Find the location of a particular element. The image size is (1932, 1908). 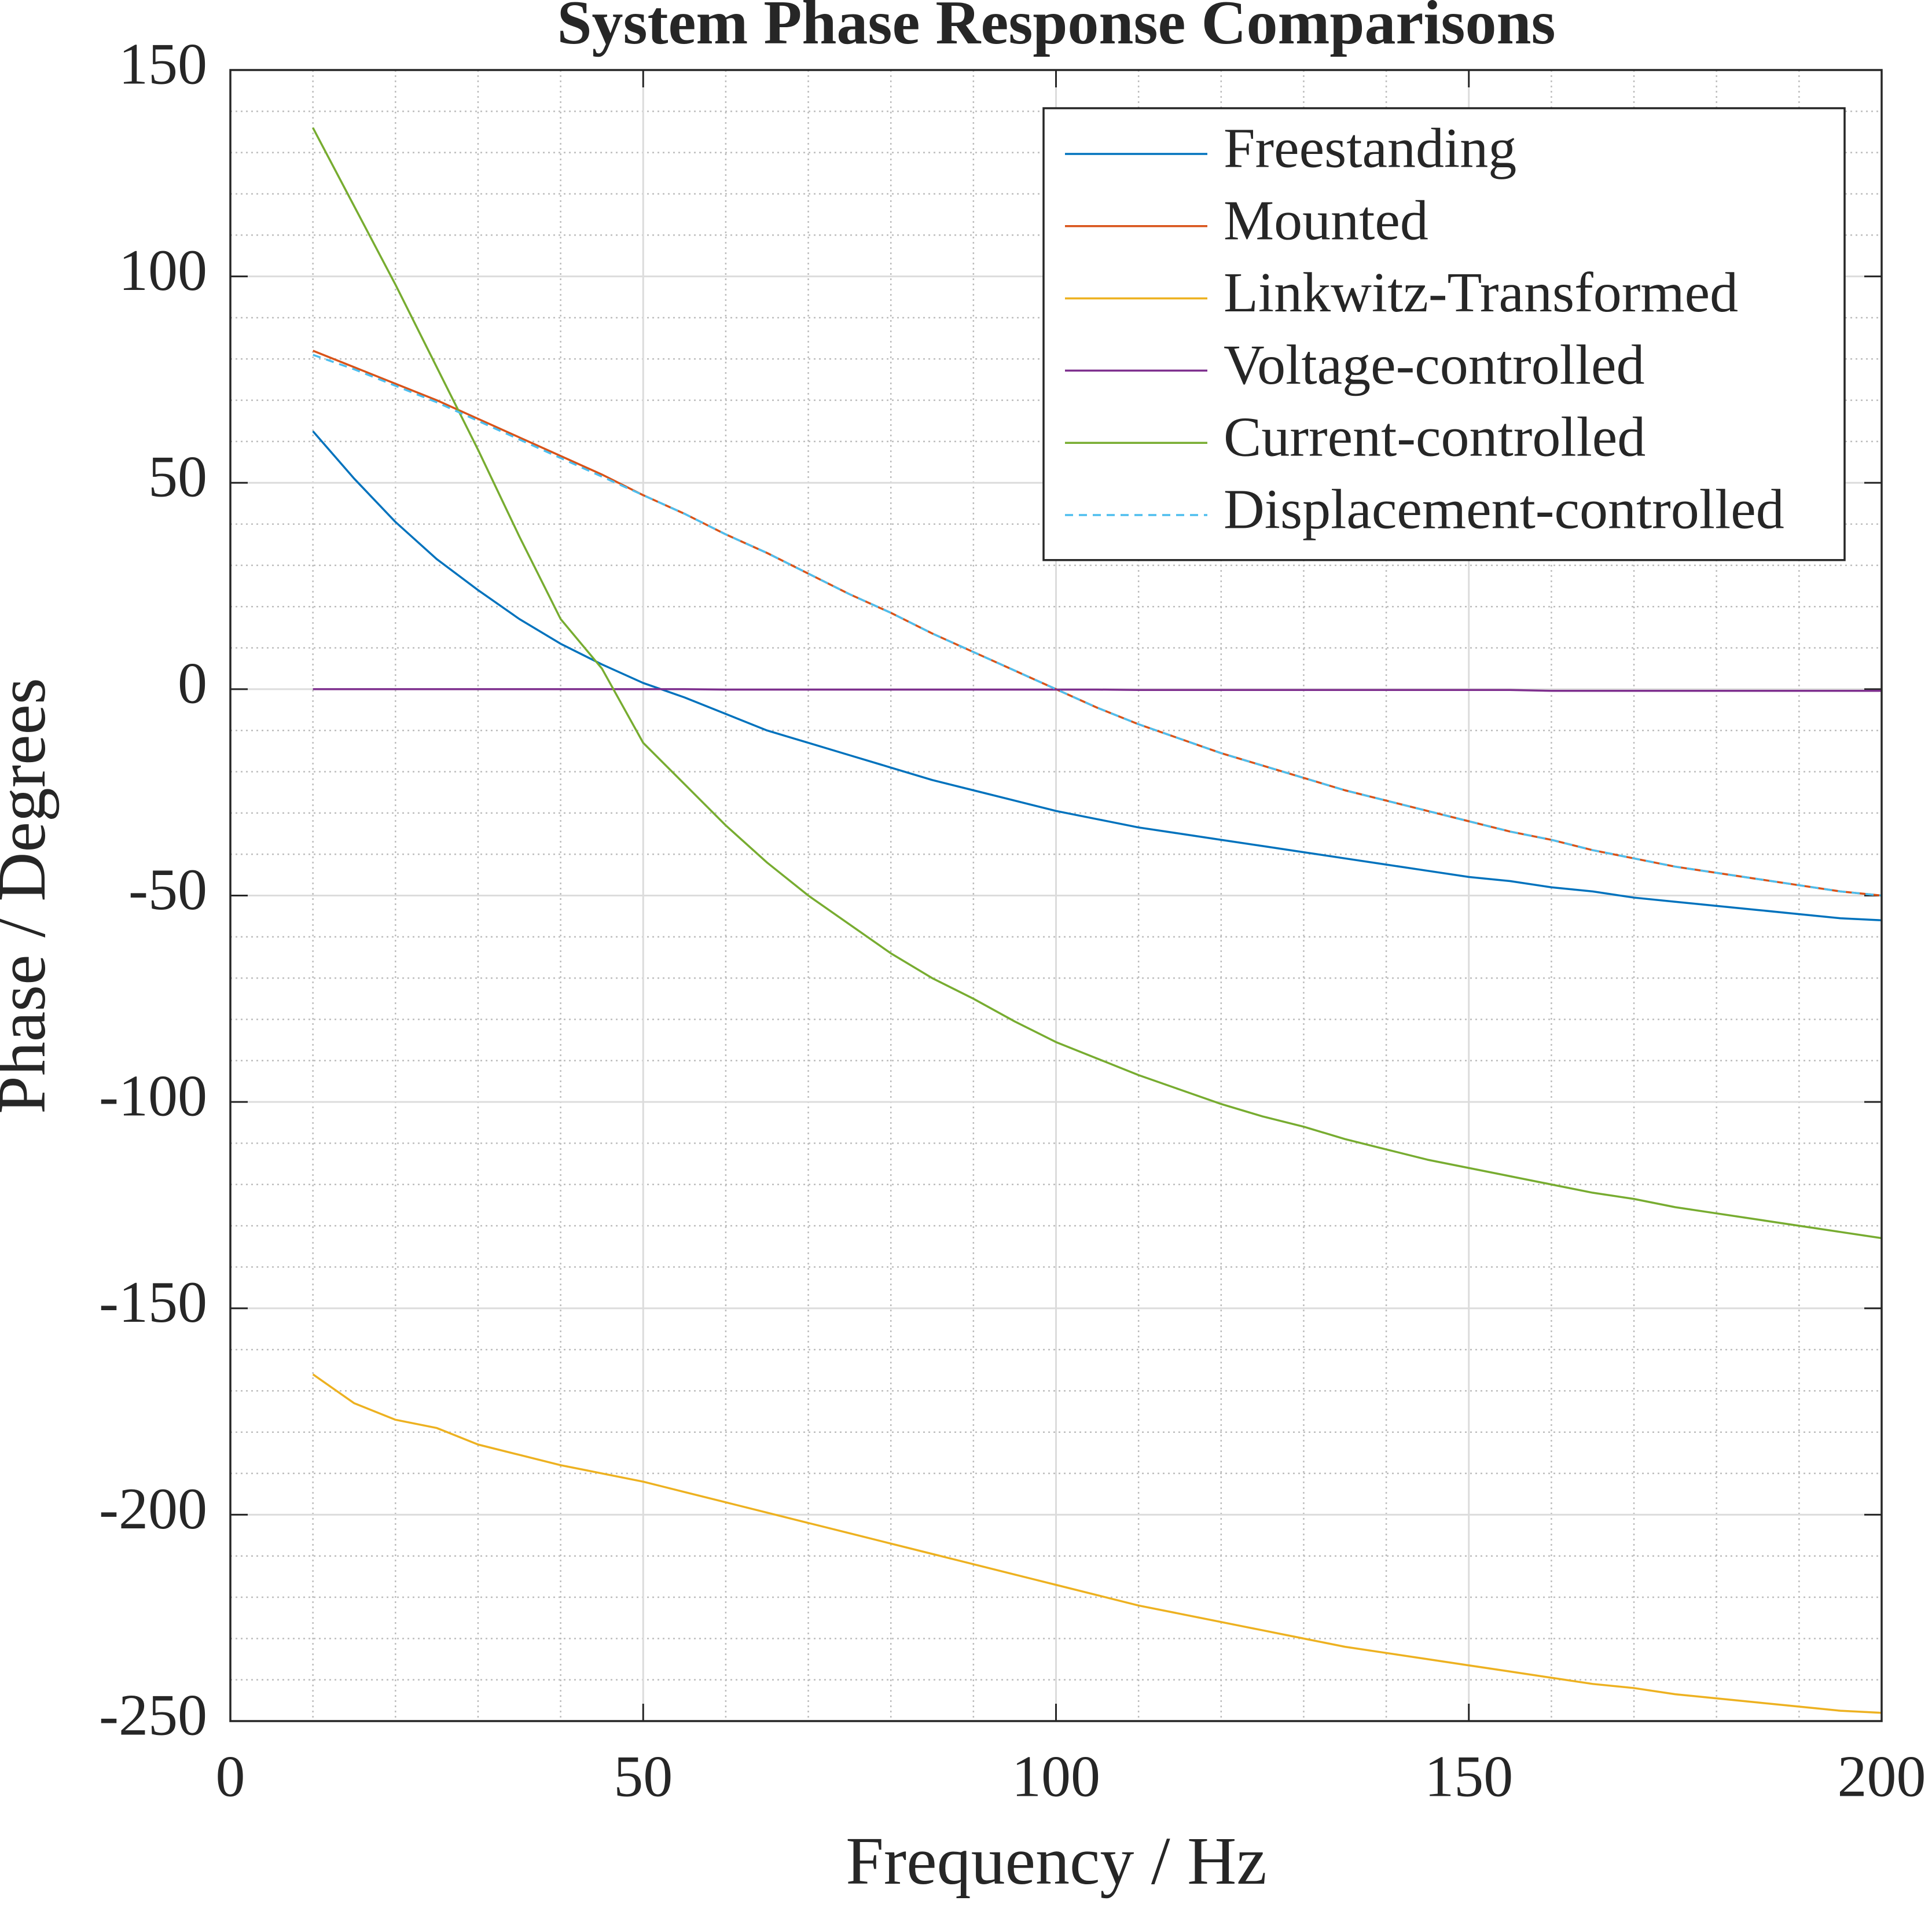

y-tick-label: -50 is located at coordinates (167, 889).